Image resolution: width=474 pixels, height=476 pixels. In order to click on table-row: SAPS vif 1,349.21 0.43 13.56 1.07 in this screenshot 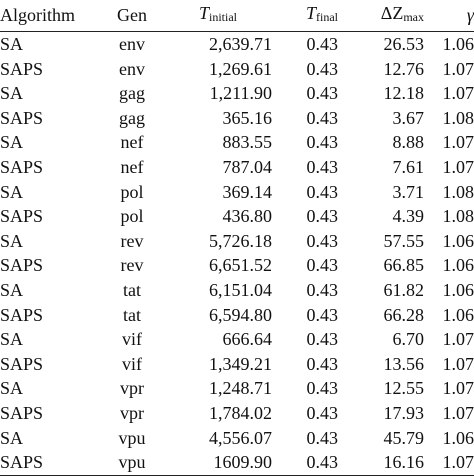, I will do `click(237, 364)`.